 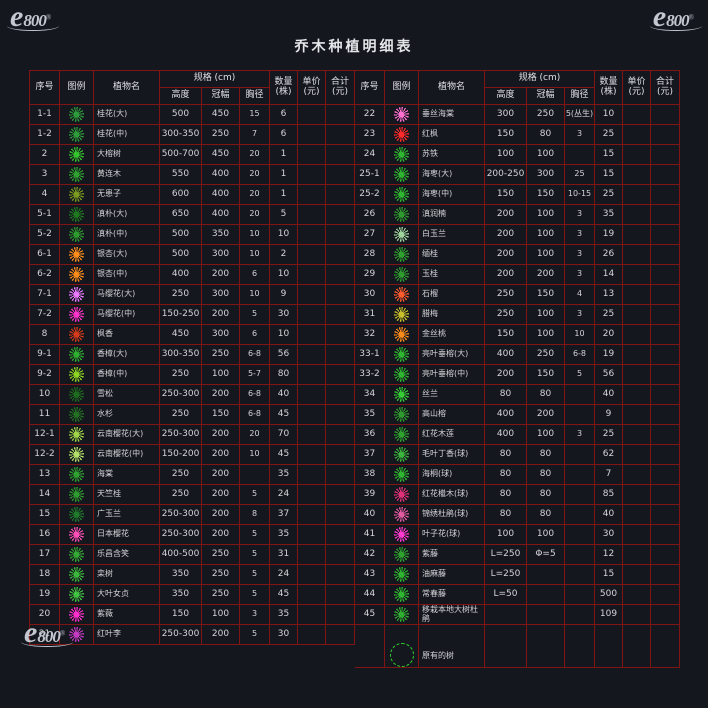 I want to click on table-row: 7-1 马缨花(大) 250 300 10 9, so click(x=192, y=295).